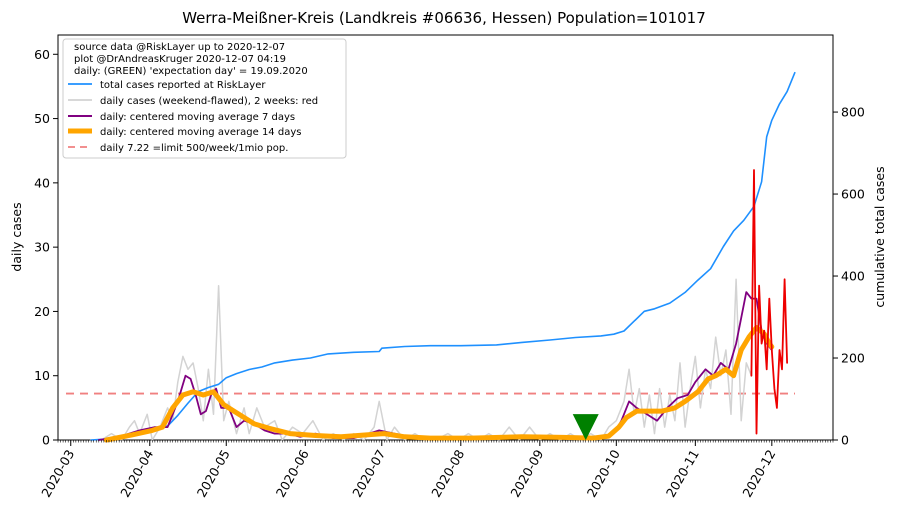 This screenshot has height=516, width=897. I want to click on y-right-axis: 0 200 400 600 800, so click(849, 276).